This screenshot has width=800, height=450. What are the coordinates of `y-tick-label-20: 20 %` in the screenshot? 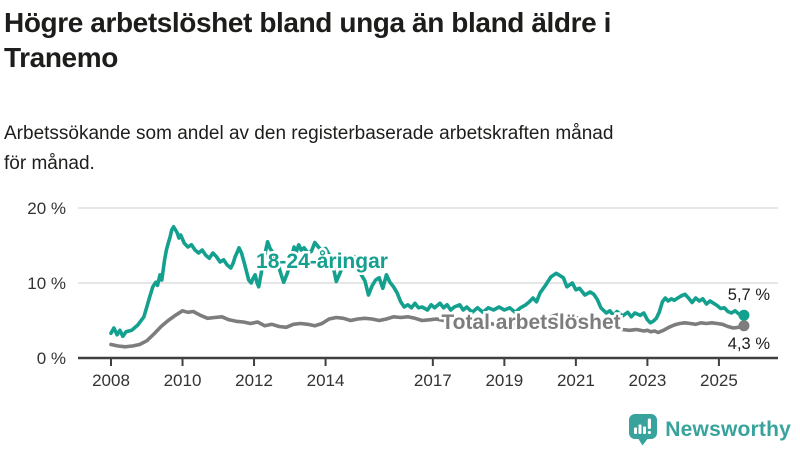 It's located at (46, 208).